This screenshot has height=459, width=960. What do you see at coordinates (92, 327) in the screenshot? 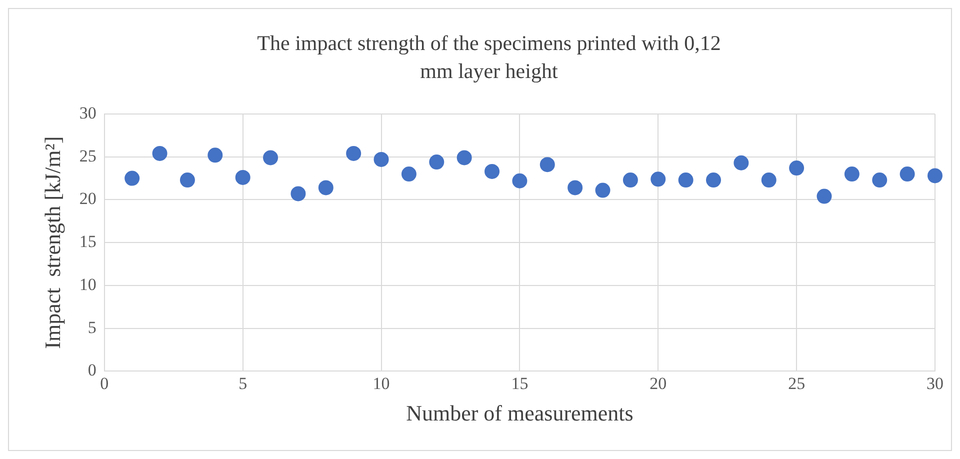
I see `y-tick-label: 5` at bounding box center [92, 327].